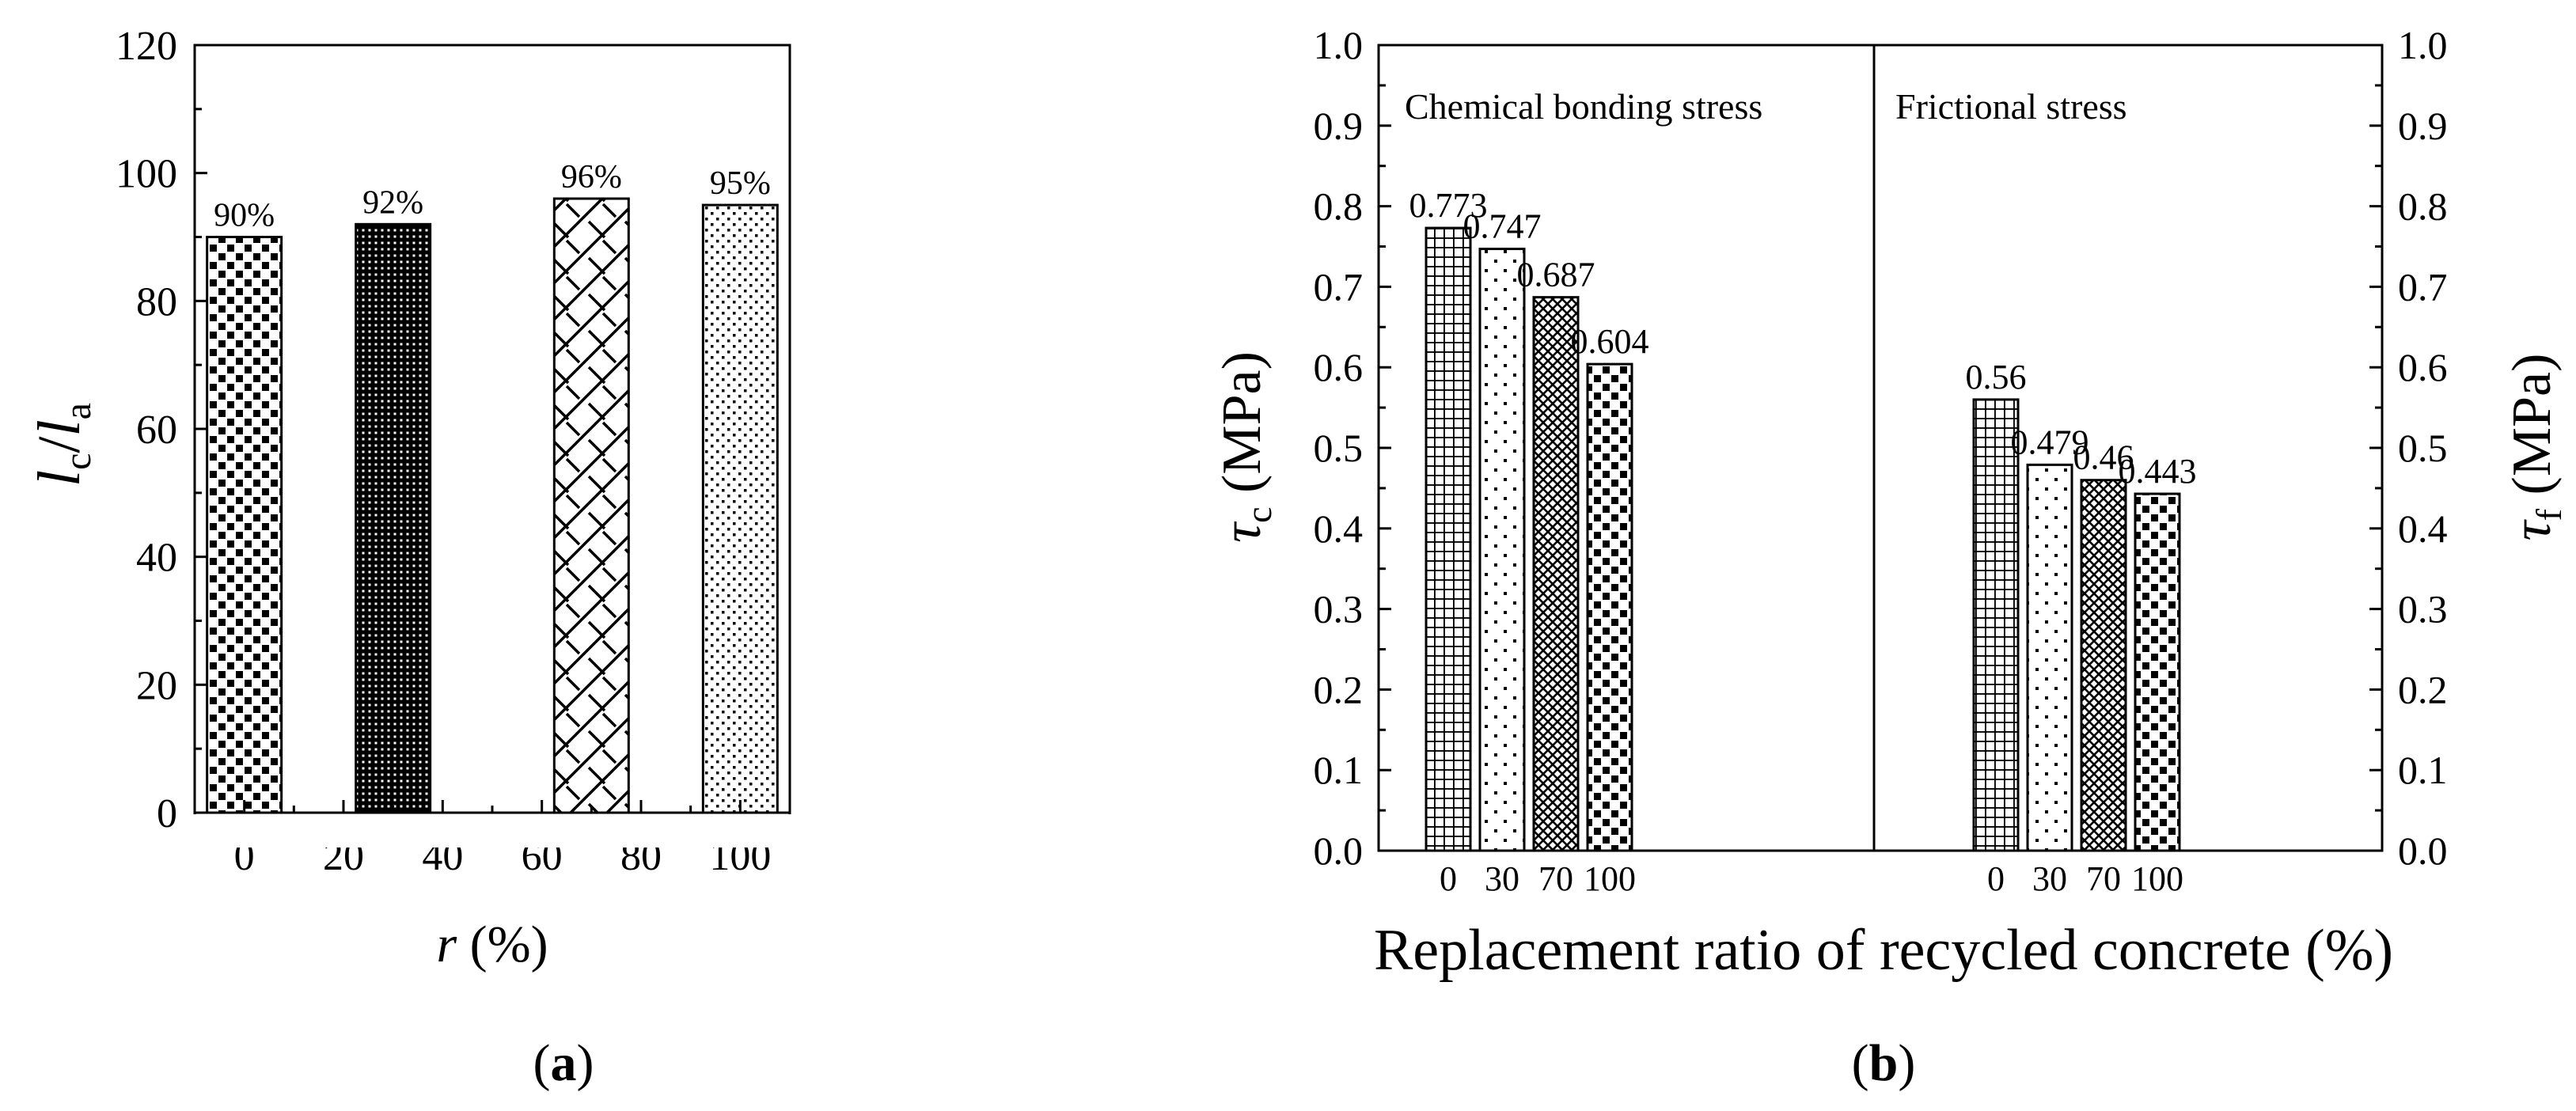  I want to click on panel-b-right-y-tick-label: 0.7, so click(2423, 286).